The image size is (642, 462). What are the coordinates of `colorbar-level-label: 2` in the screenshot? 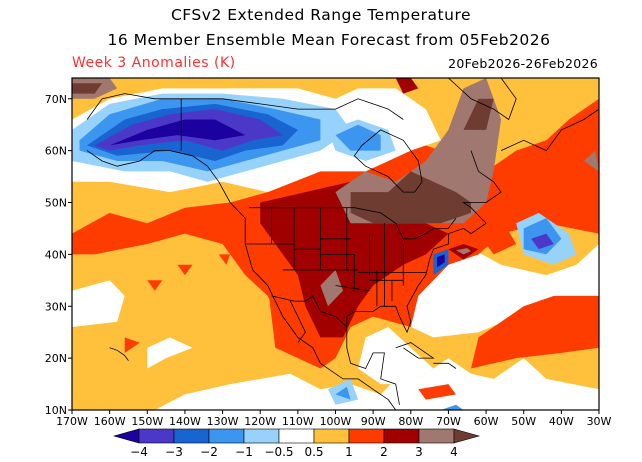 It's located at (384, 452).